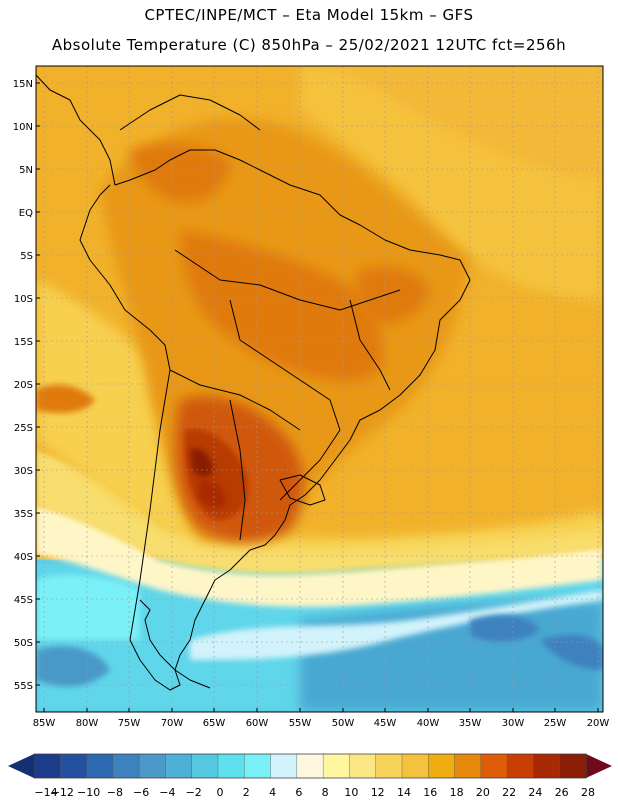 Image resolution: width=618 pixels, height=800 pixels. What do you see at coordinates (272, 792) in the screenshot?
I see `colorbar-label: 4` at bounding box center [272, 792].